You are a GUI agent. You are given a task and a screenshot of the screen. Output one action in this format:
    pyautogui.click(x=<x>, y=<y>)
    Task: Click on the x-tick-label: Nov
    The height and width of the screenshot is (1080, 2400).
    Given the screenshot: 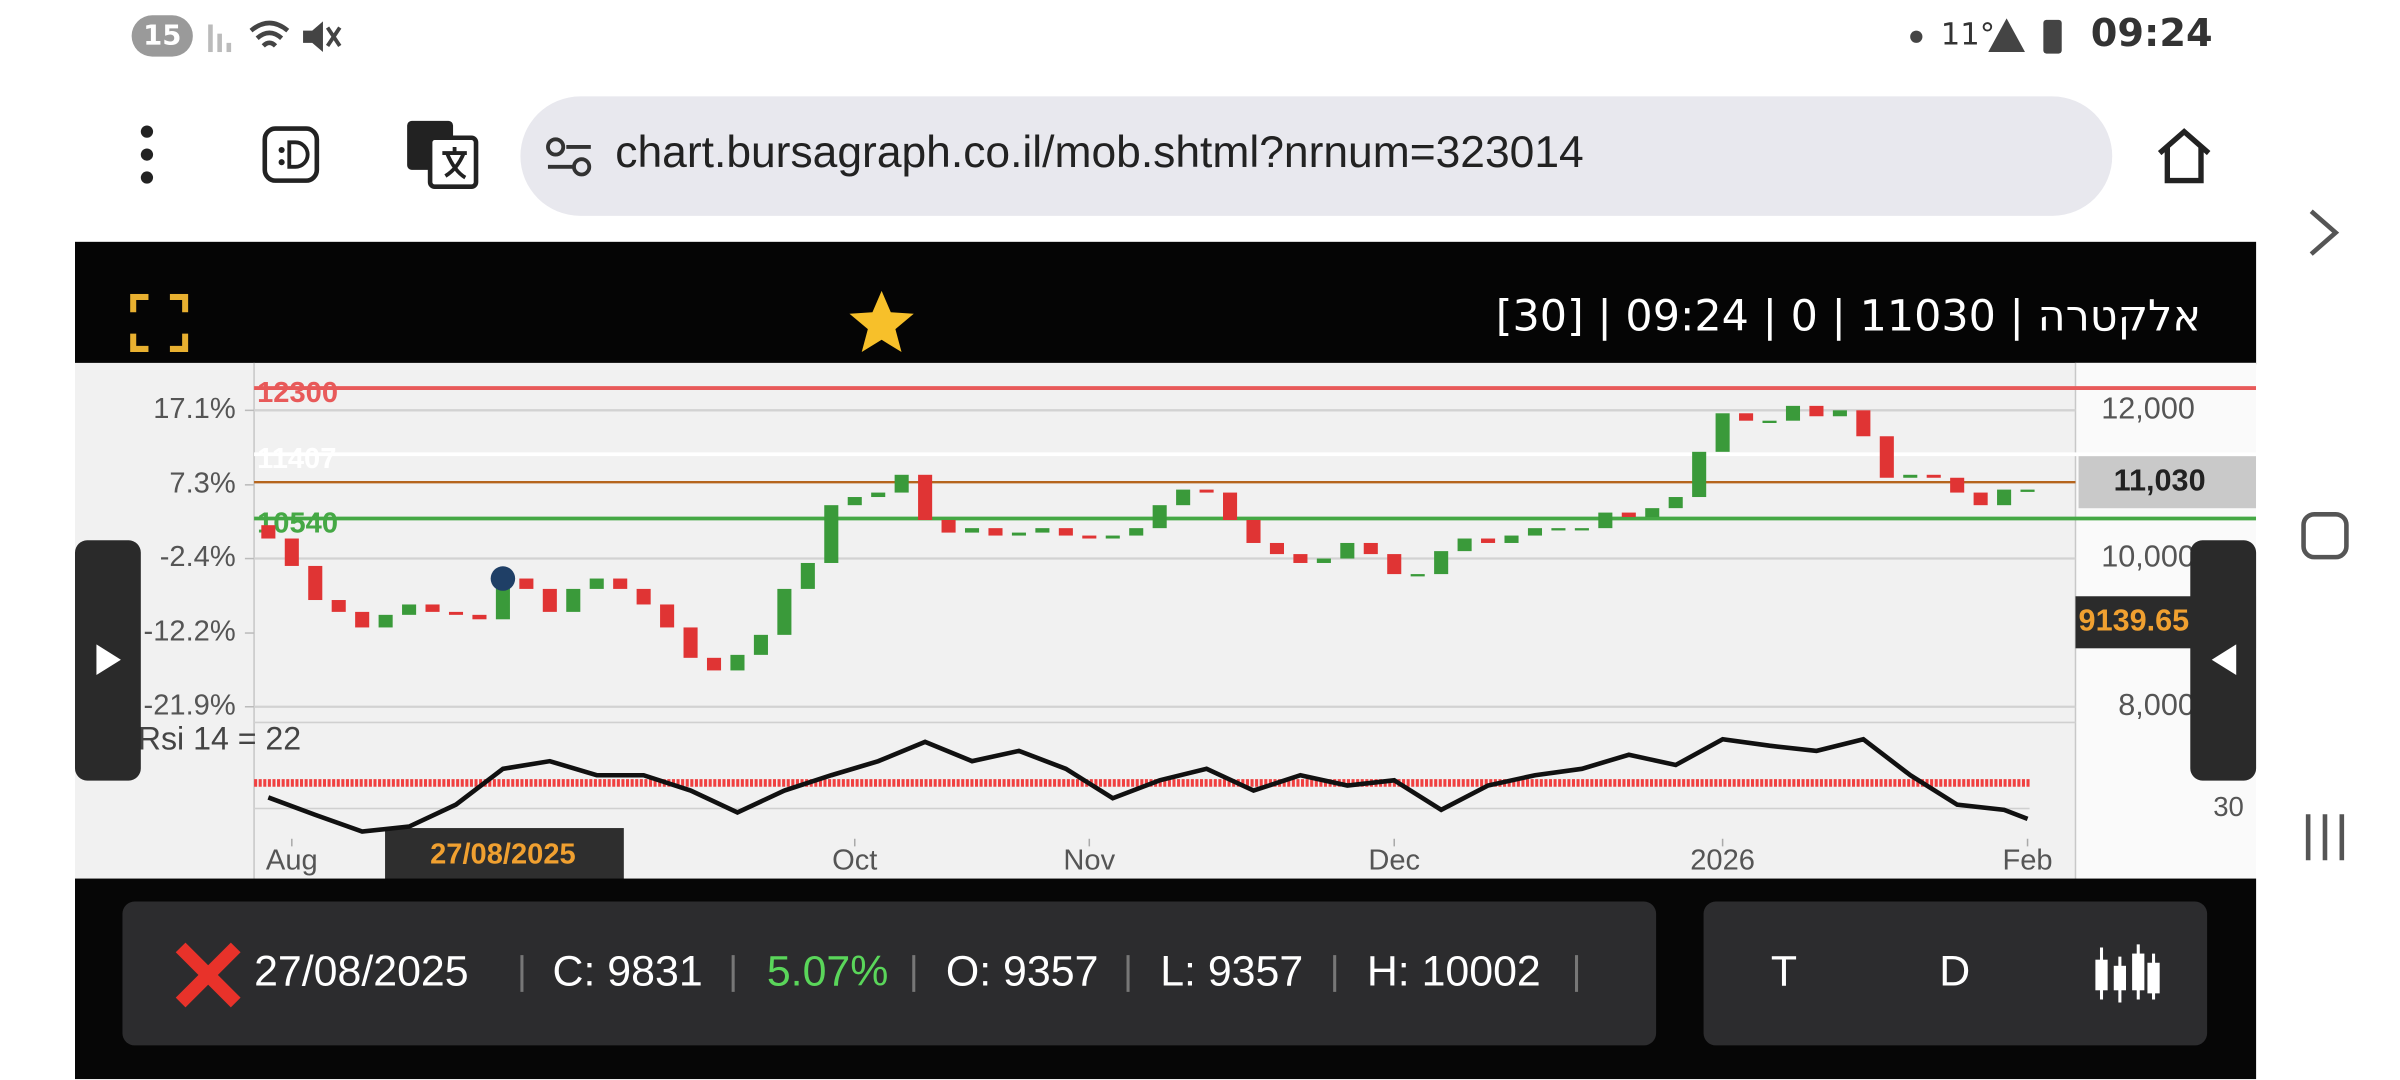 What is the action you would take?
    pyautogui.click(x=1089, y=860)
    